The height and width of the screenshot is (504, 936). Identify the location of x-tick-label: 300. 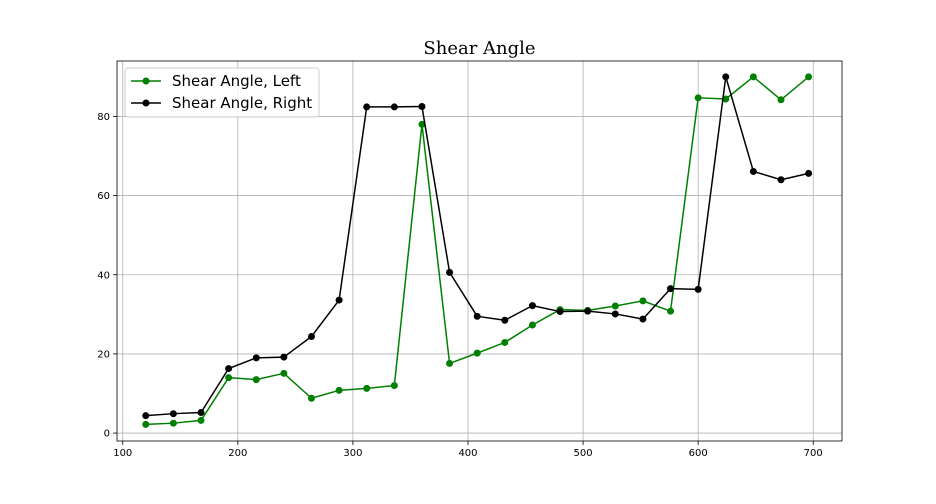
(352, 453).